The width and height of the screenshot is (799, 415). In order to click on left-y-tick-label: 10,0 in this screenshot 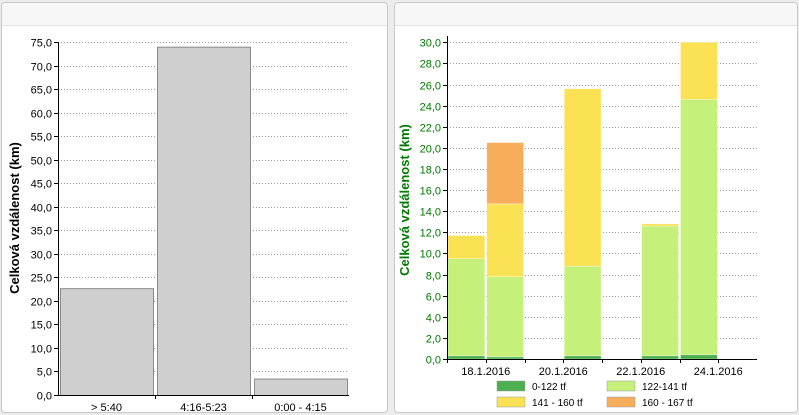, I will do `click(41, 350)`.